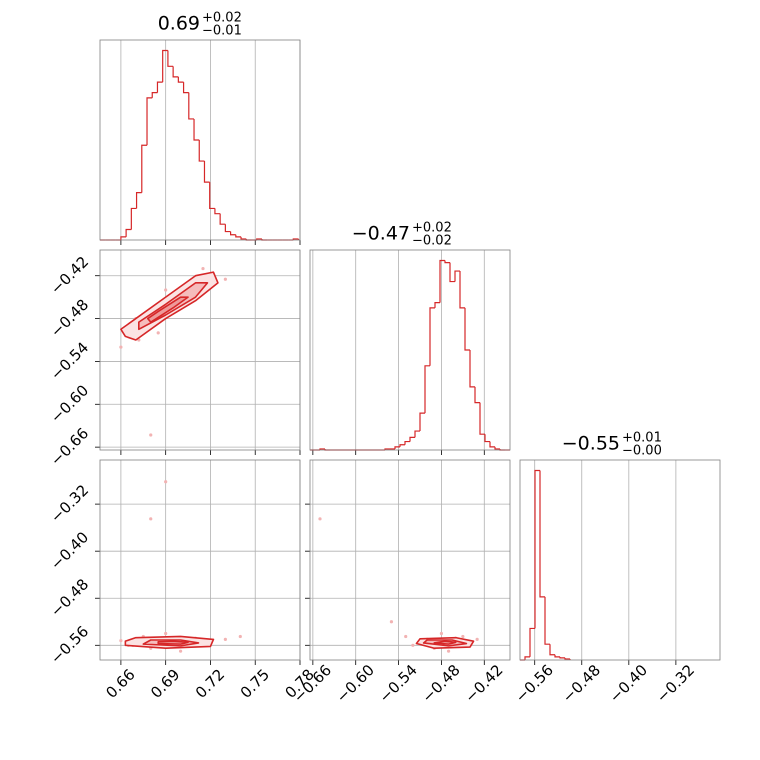  What do you see at coordinates (432, 241) in the screenshot?
I see `title-minus: −0.02` at bounding box center [432, 241].